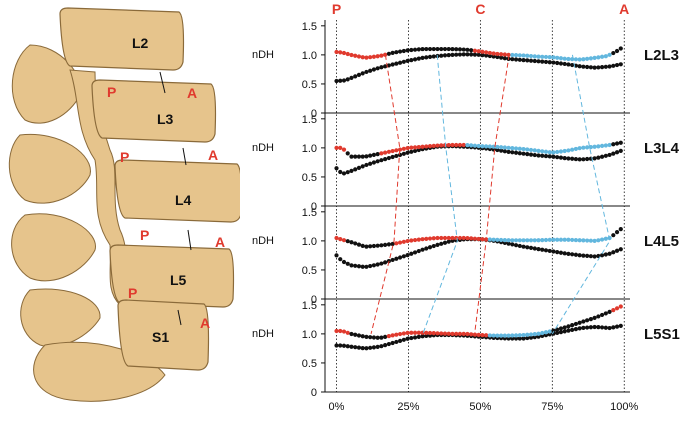  I want to click on posterior-marker: P, so click(144, 235).